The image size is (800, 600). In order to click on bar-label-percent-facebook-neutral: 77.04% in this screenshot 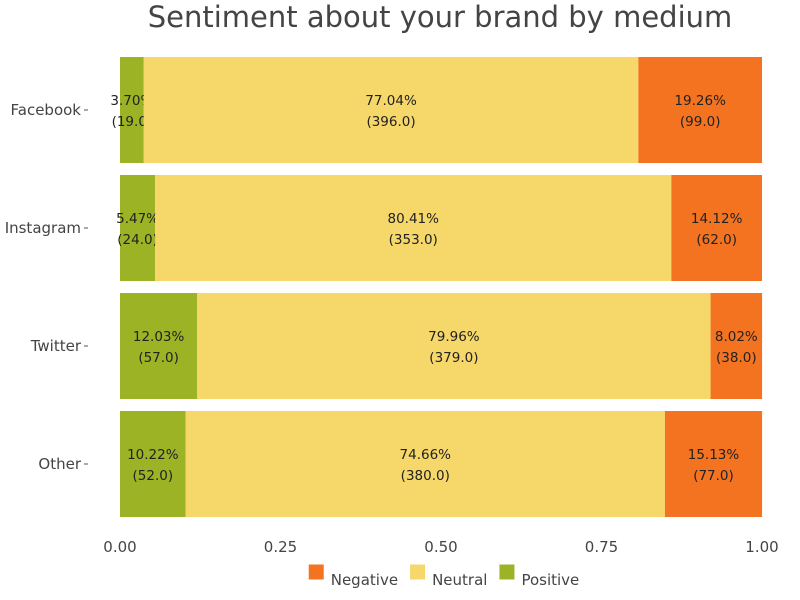, I will do `click(391, 101)`.